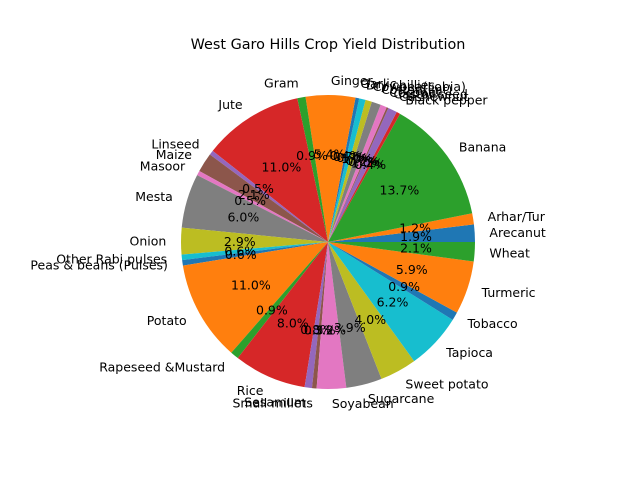 The width and height of the screenshot is (640, 480). Describe the element at coordinates (312, 169) in the screenshot. I see `pie-slice-gram` at that location.